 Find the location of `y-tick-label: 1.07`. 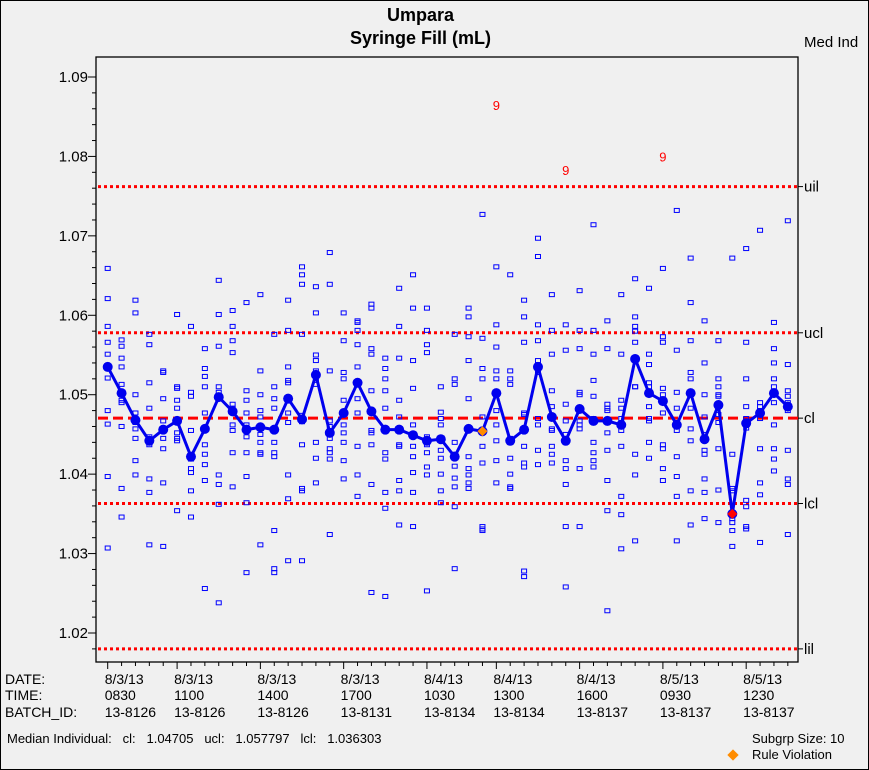

y-tick-label: 1.07 is located at coordinates (73, 236).